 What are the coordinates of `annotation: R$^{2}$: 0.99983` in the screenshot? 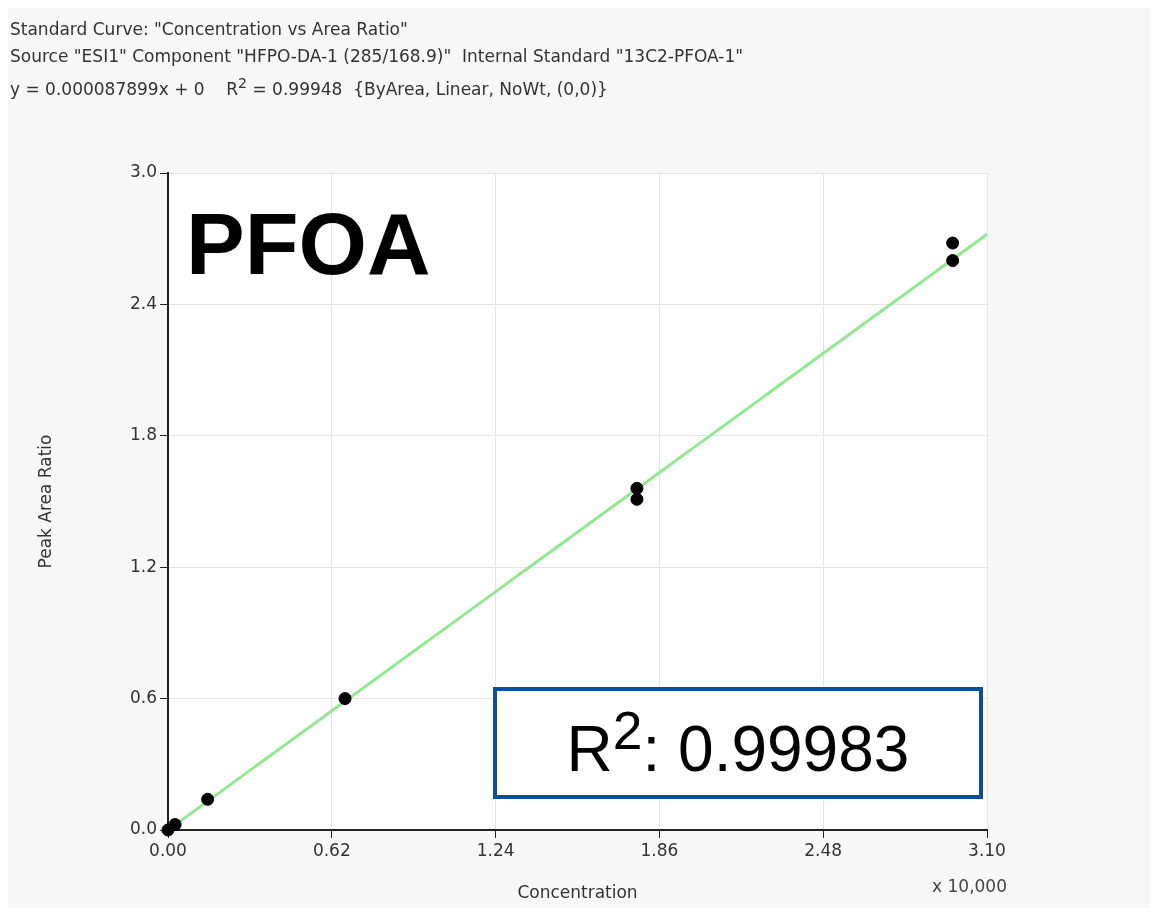 It's located at (738, 743).